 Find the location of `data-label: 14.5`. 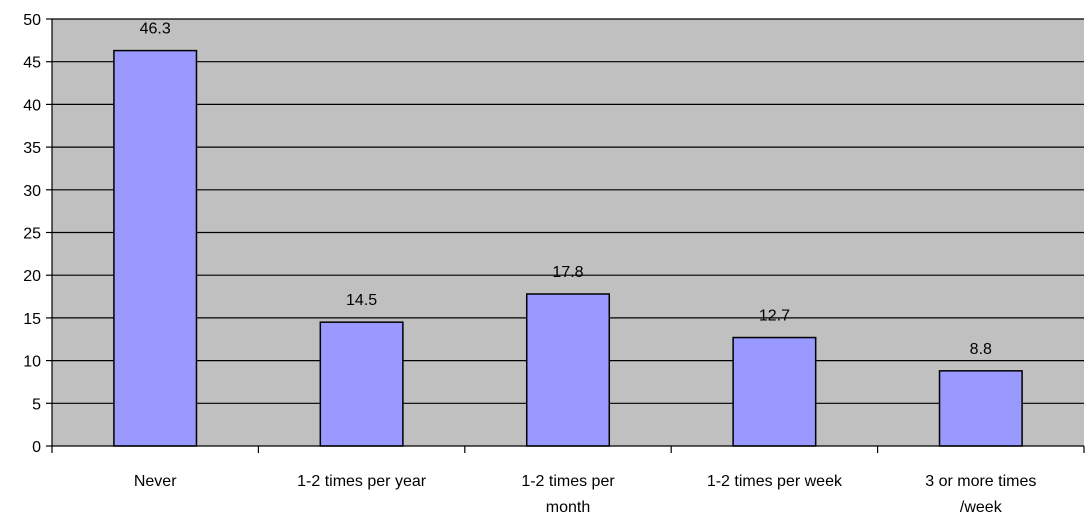

data-label: 14.5 is located at coordinates (361, 300).